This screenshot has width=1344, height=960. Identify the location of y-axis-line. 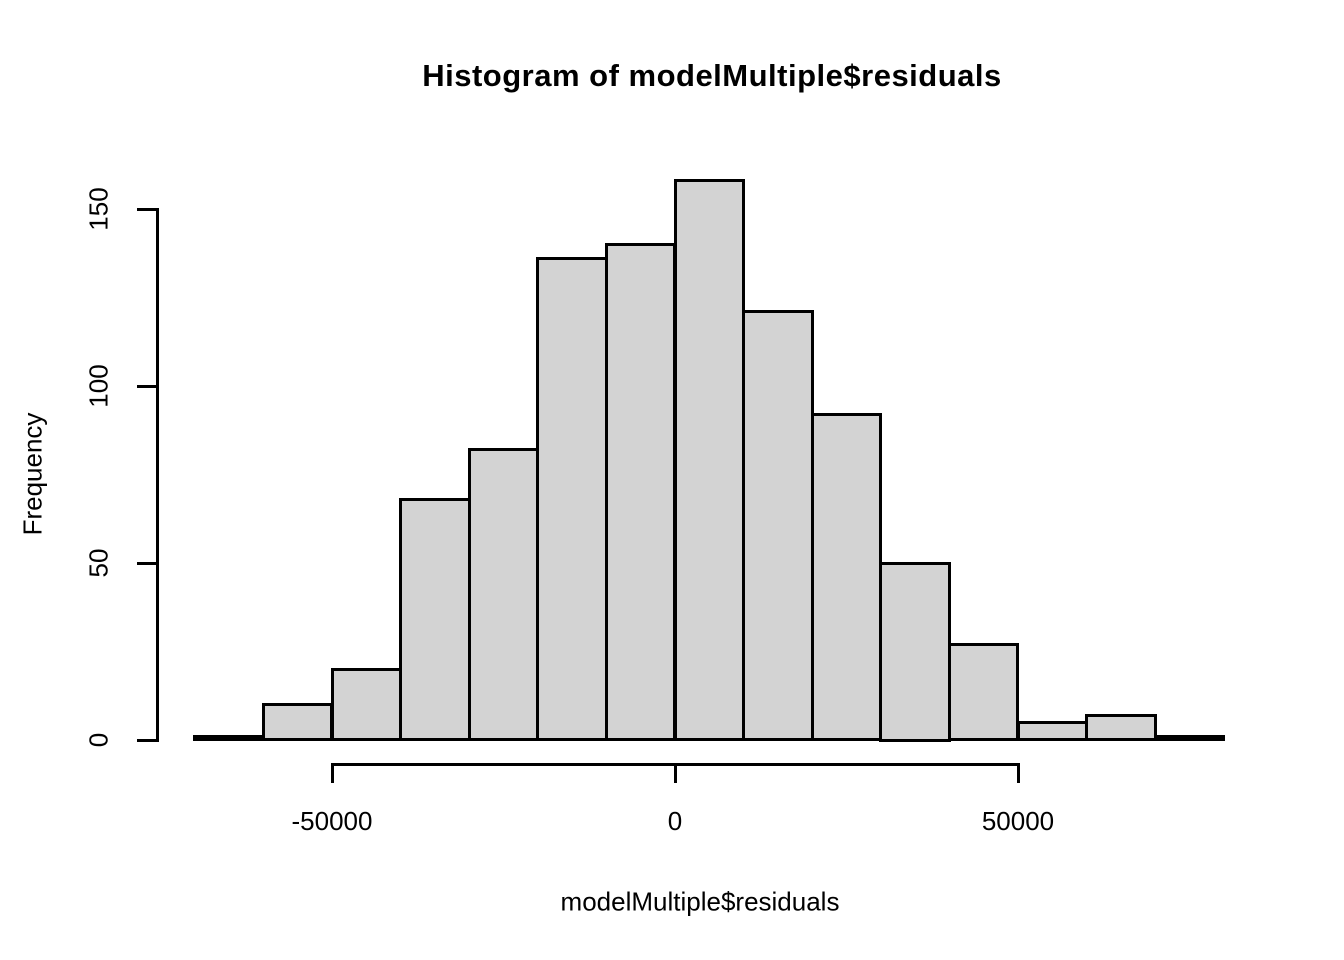
(157, 474).